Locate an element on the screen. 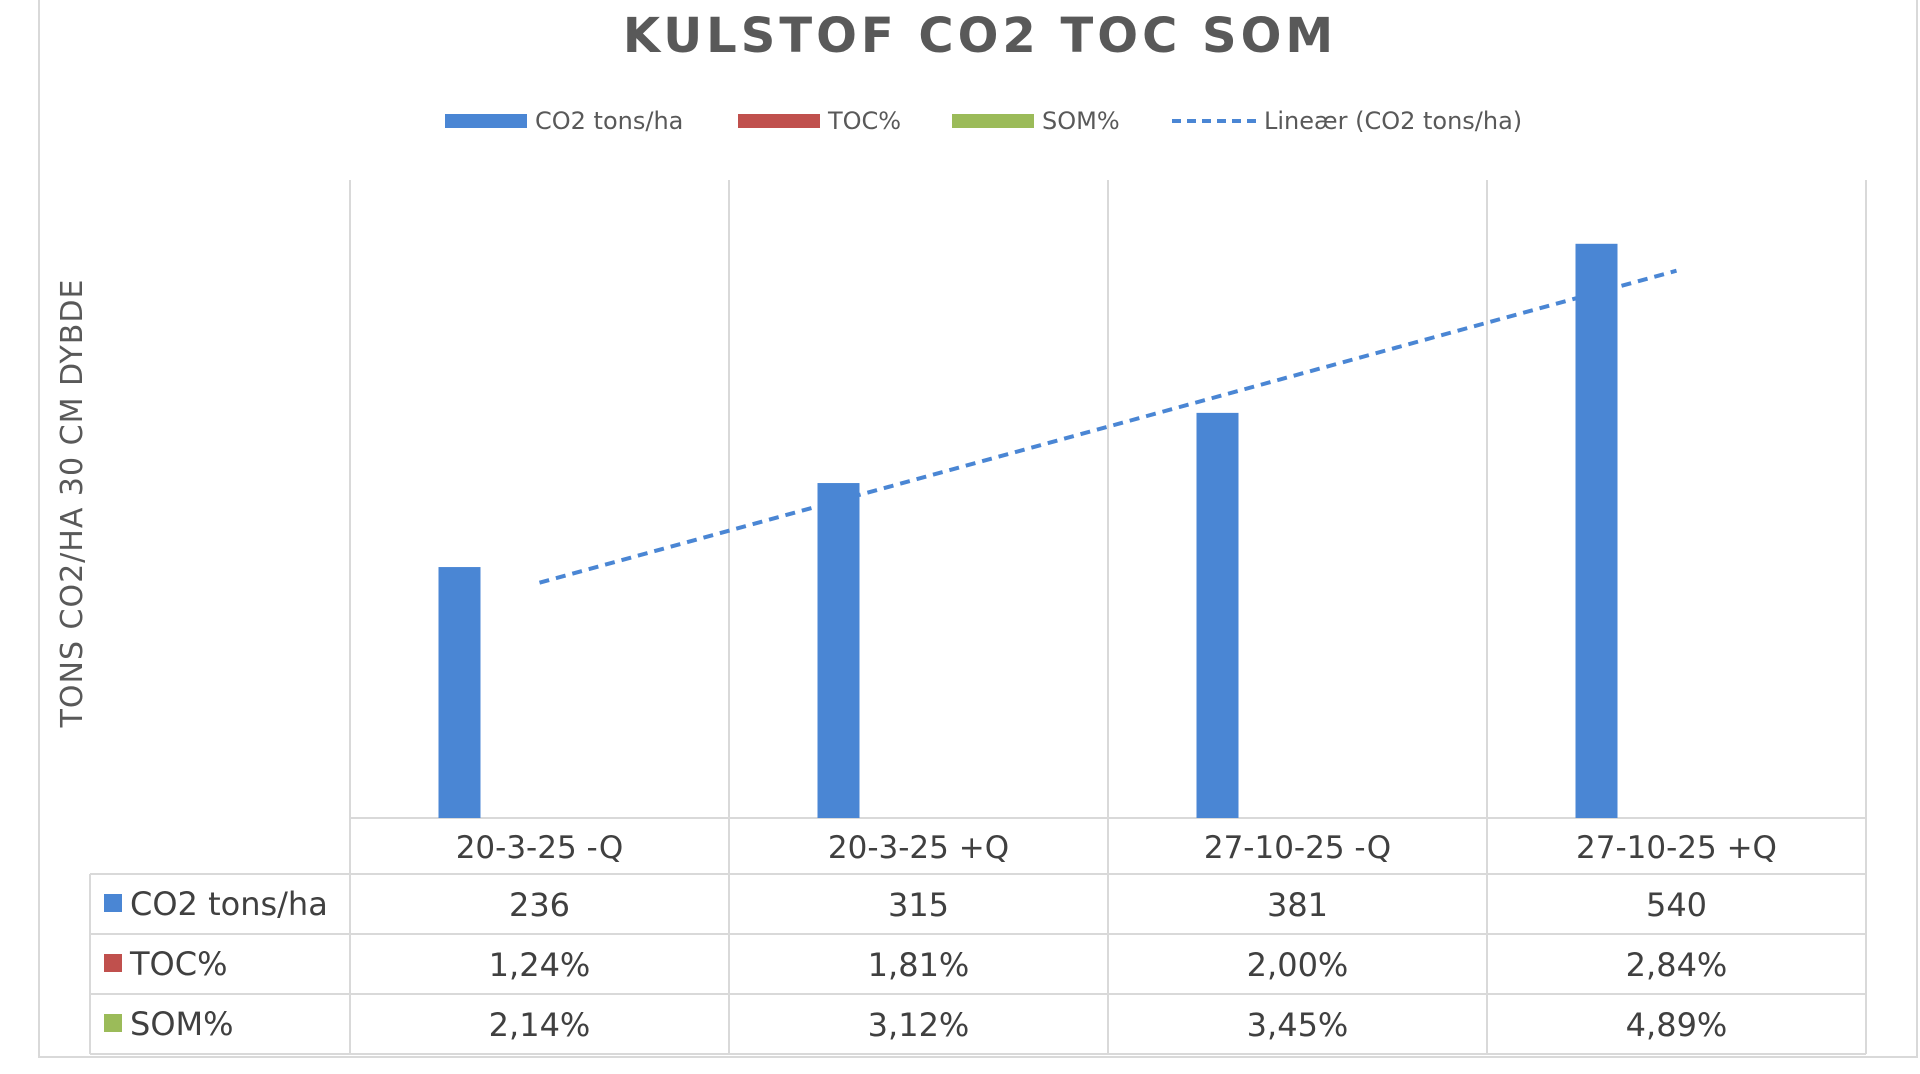  table-row-label-1: CO2 tons/ha is located at coordinates (229, 904).